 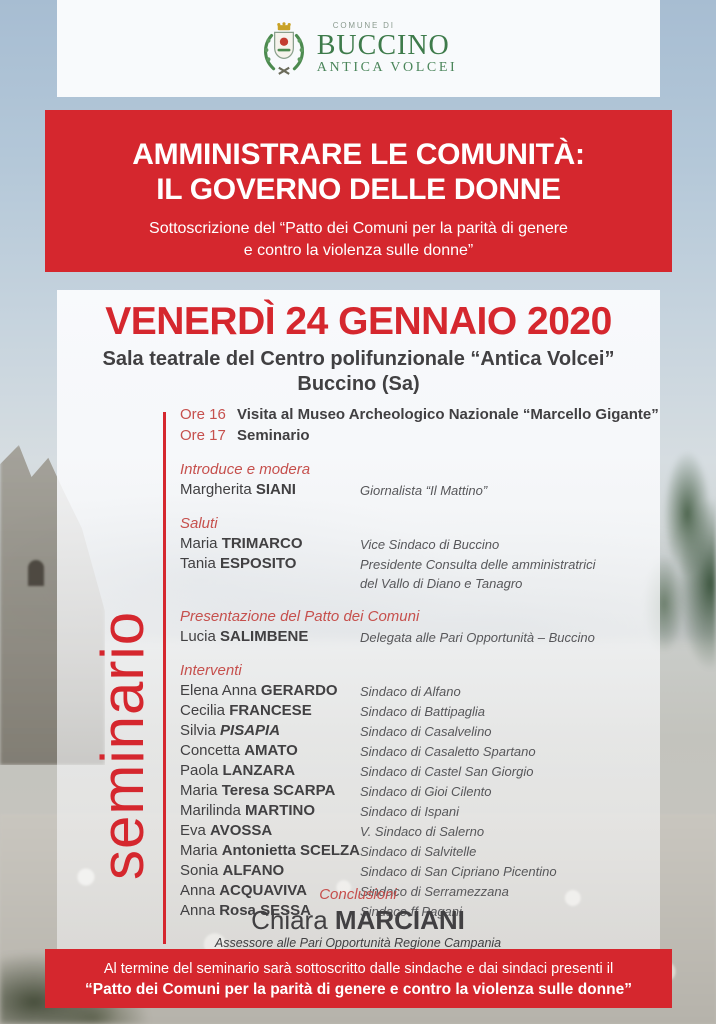 I want to click on conclusions-heading: Conclusioni, so click(x=358, y=894).